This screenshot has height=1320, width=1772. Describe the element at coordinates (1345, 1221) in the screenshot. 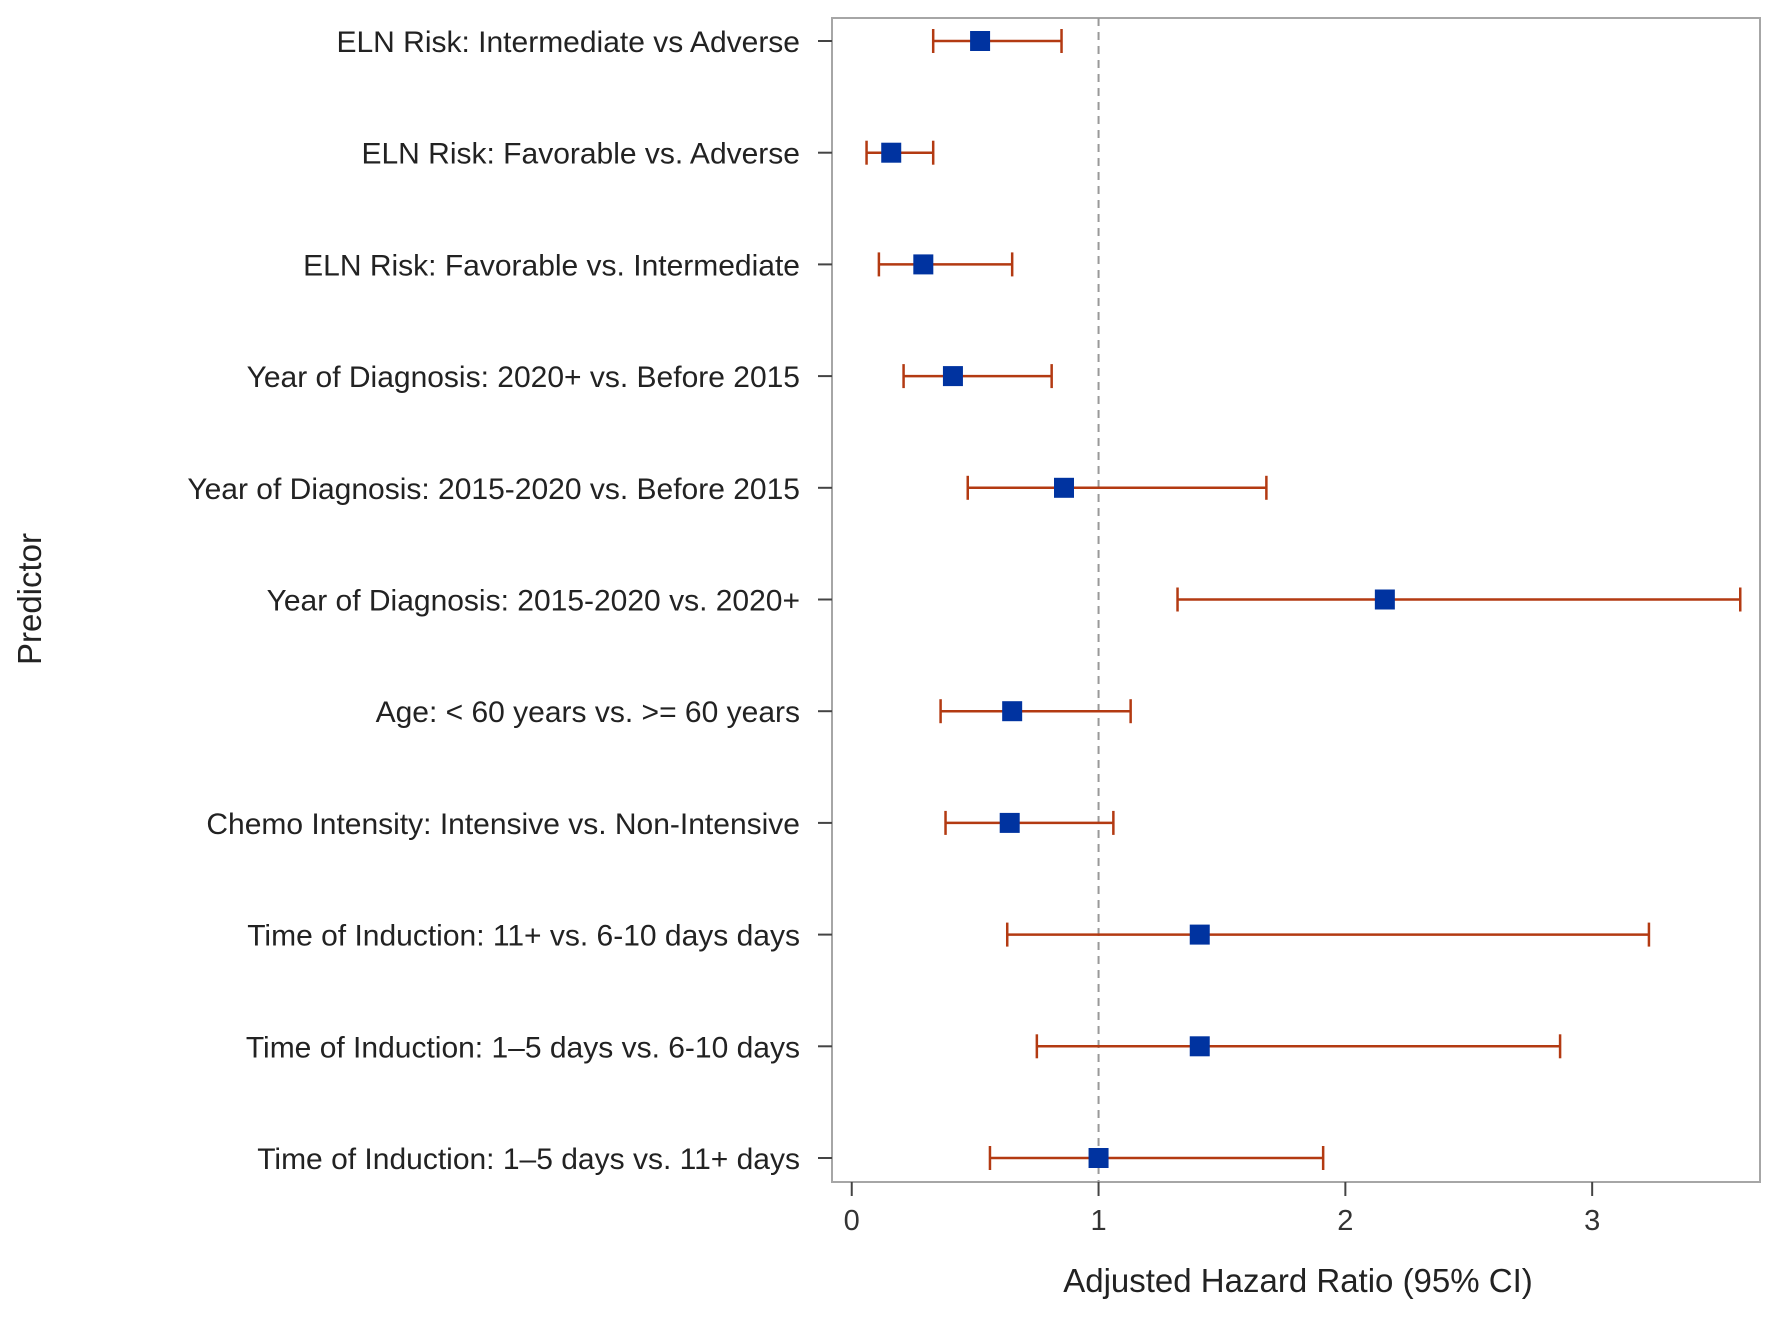

I see `x-tick-label: 2` at that location.